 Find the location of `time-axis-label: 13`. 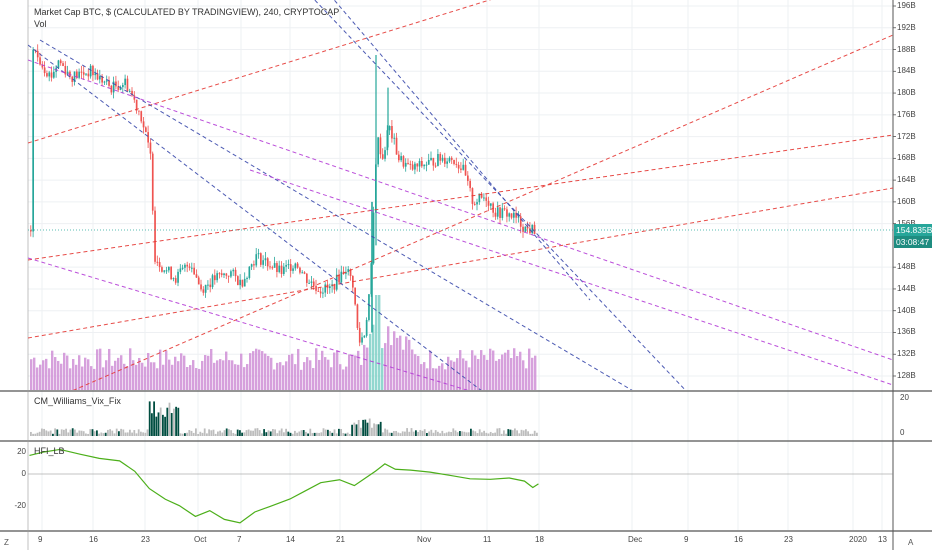

time-axis-label: 13 is located at coordinates (882, 539).